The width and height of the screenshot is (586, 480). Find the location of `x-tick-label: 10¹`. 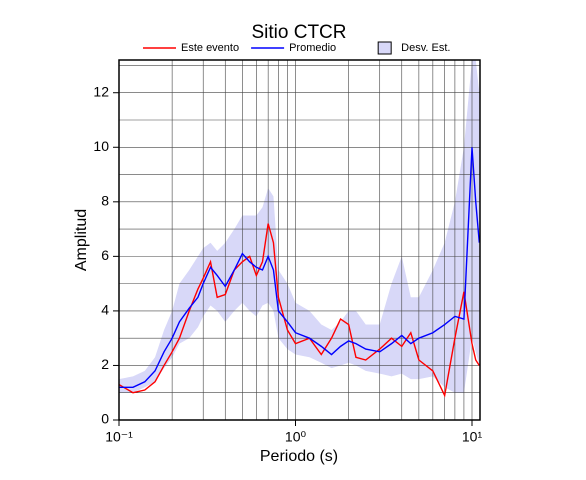

x-tick-label: 10¹ is located at coordinates (472, 437).